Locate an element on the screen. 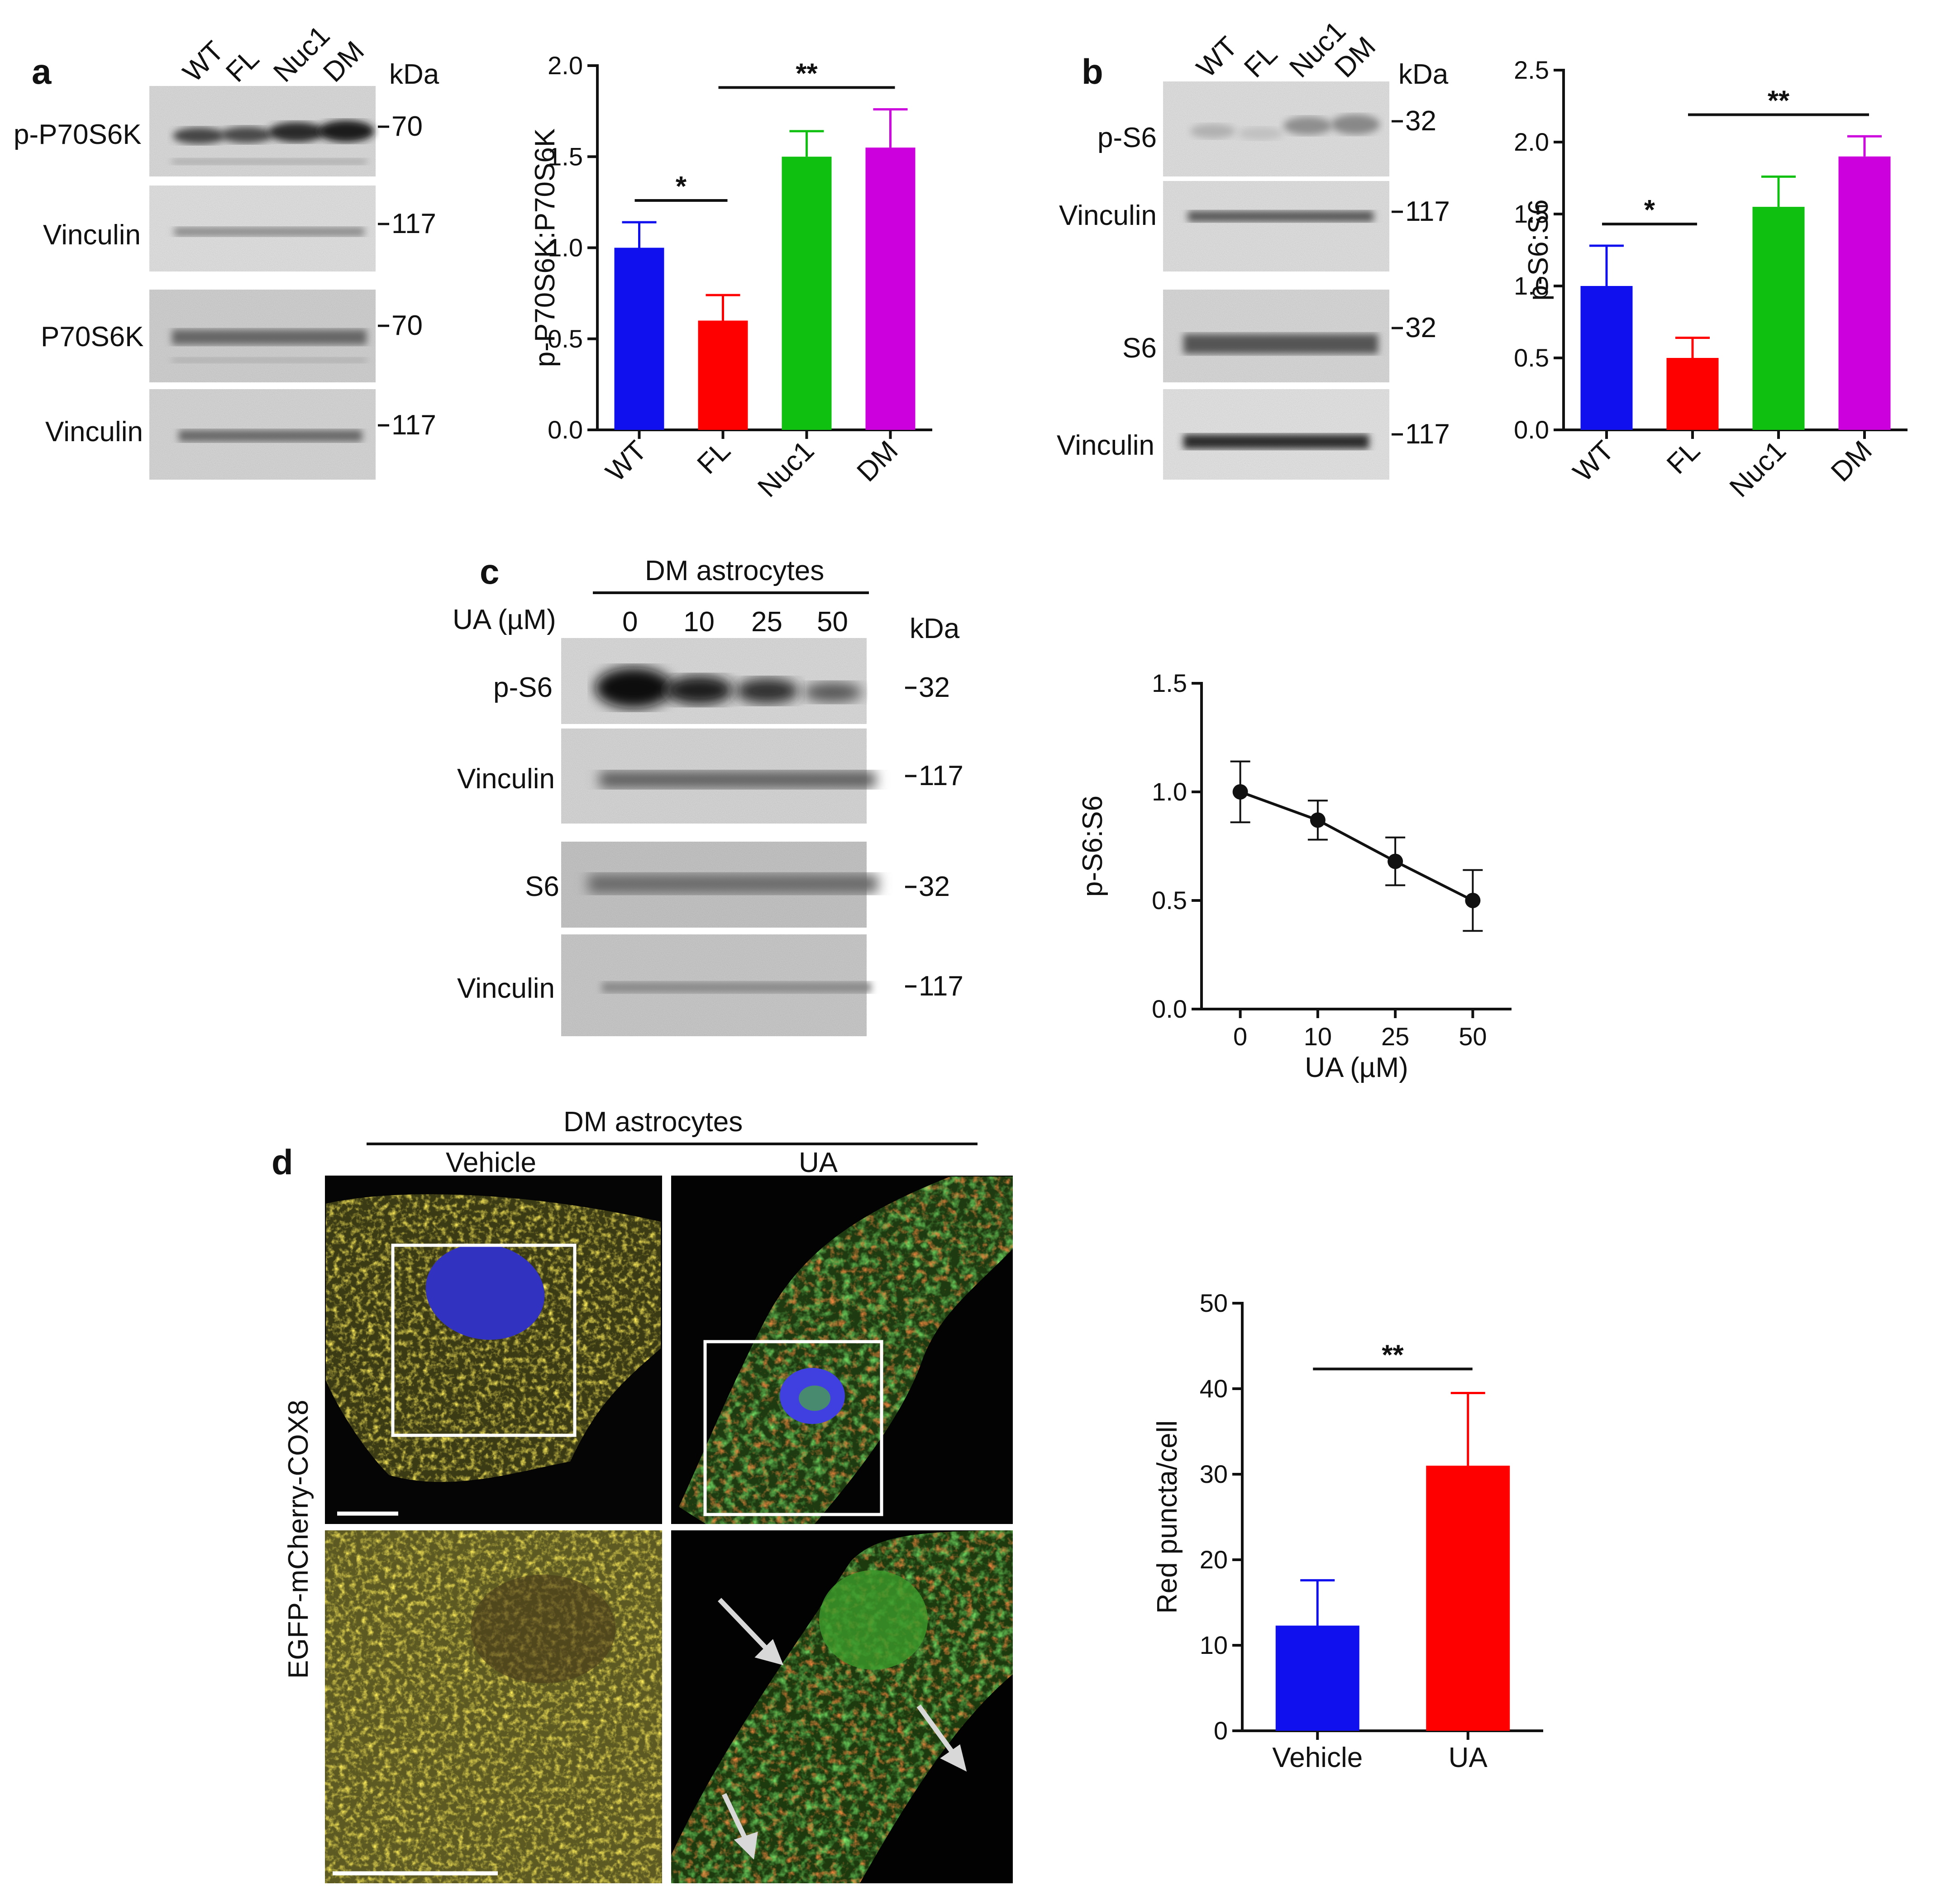 This screenshot has width=1960, height=1886. marker-label: 70 is located at coordinates (407, 126).